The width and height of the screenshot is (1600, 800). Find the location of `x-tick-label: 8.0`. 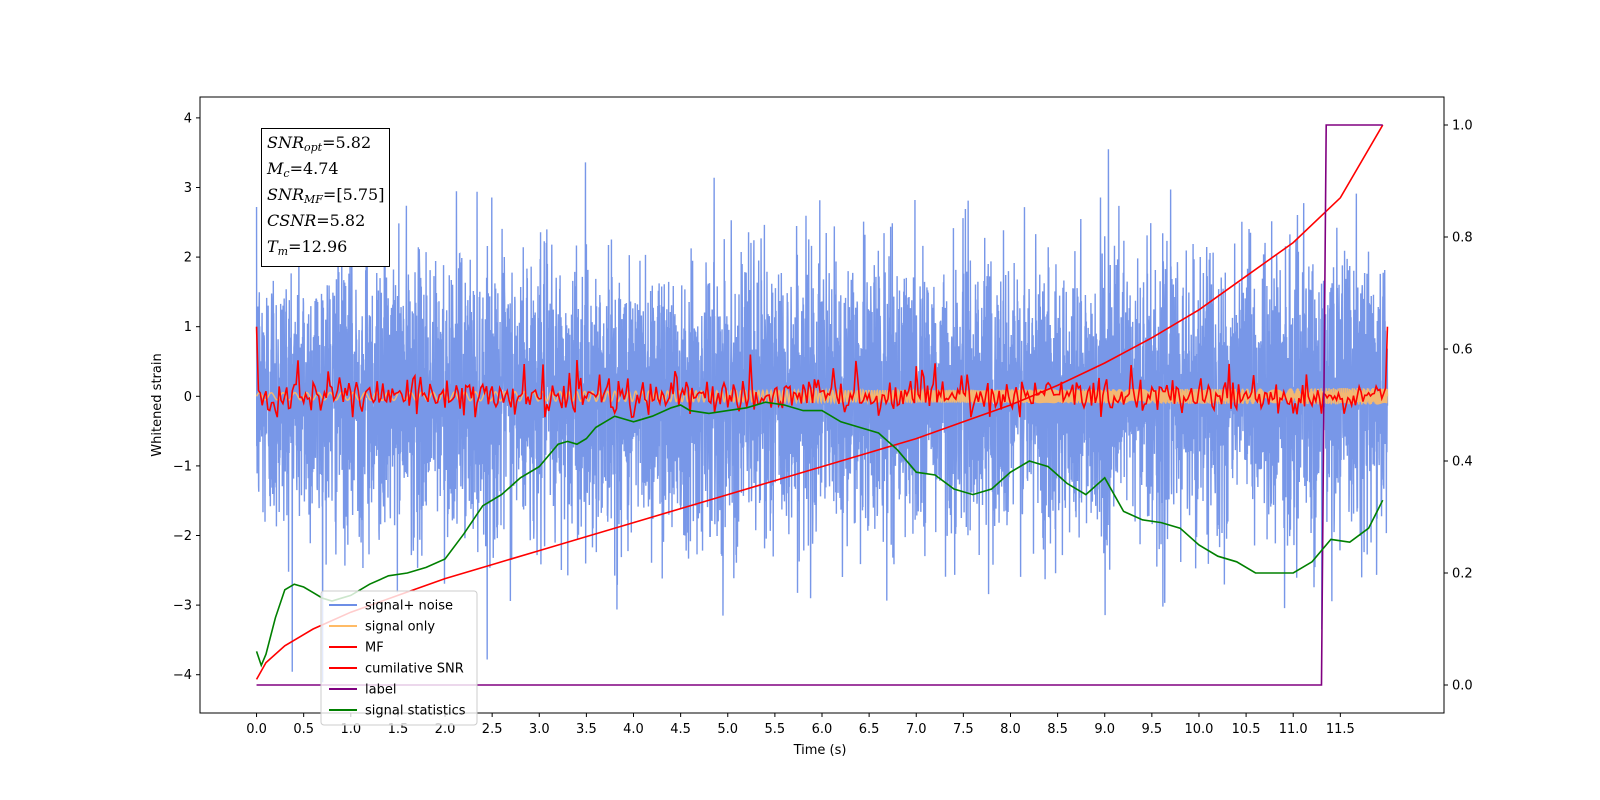

x-tick-label: 8.0 is located at coordinates (1010, 729).